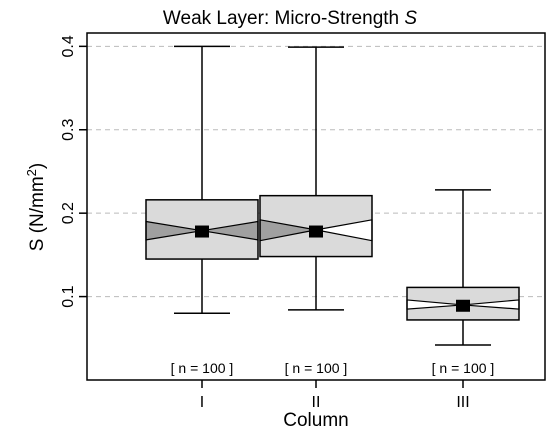  What do you see at coordinates (462, 402) in the screenshot?
I see `x-tick-label: III` at bounding box center [462, 402].